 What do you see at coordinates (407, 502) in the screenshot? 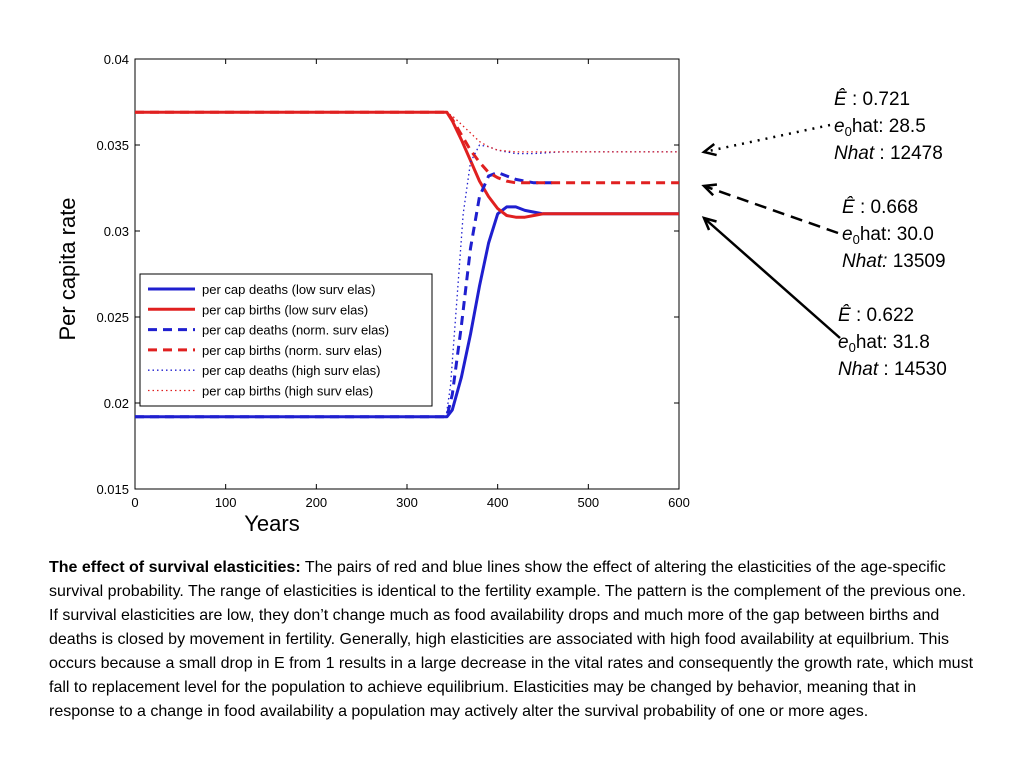
I see `x-tick-label: 300` at bounding box center [407, 502].